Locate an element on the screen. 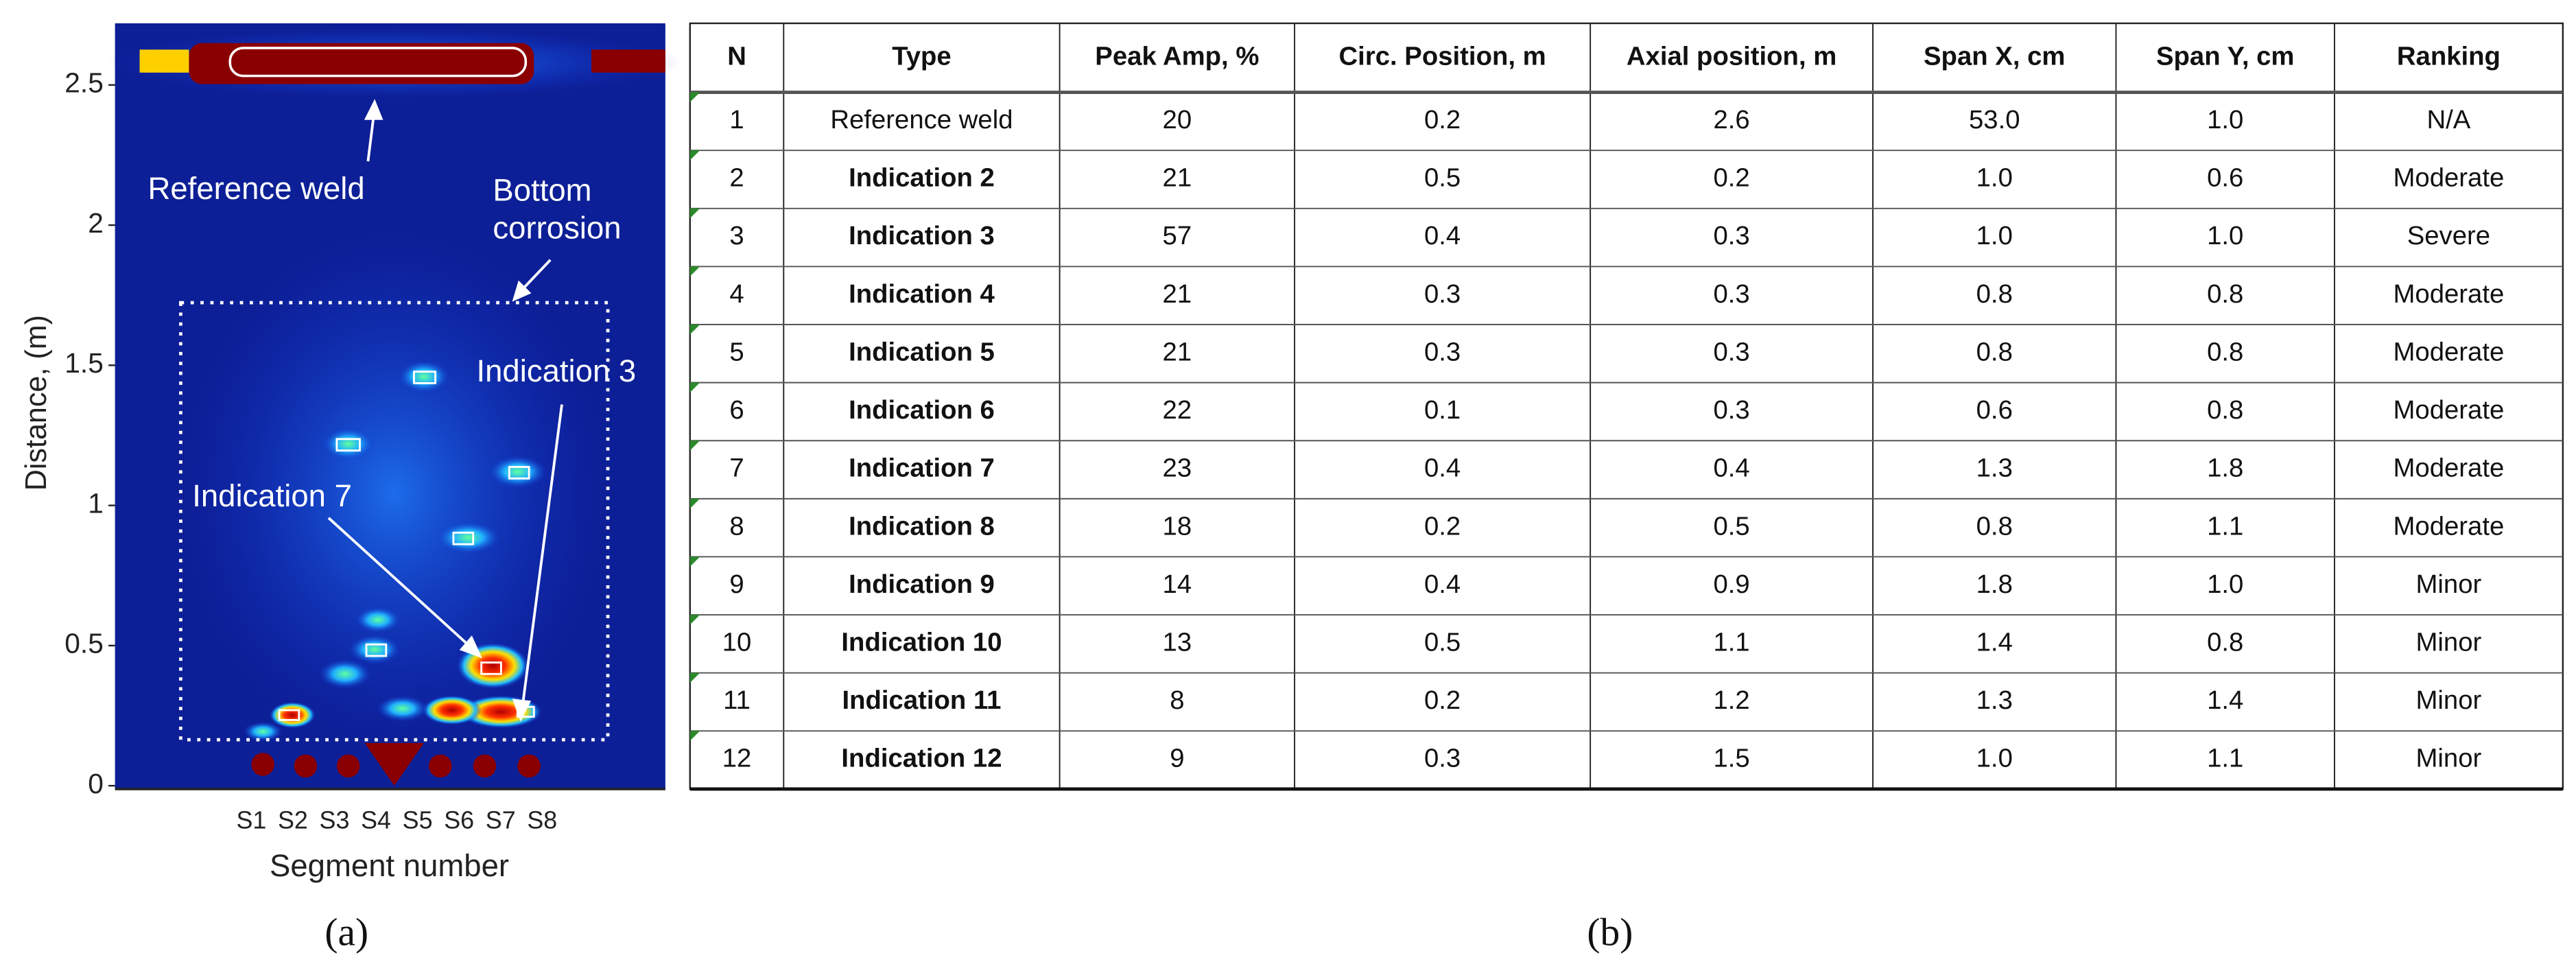 This screenshot has height=975, width=2576. segment-label: S5 is located at coordinates (418, 820).